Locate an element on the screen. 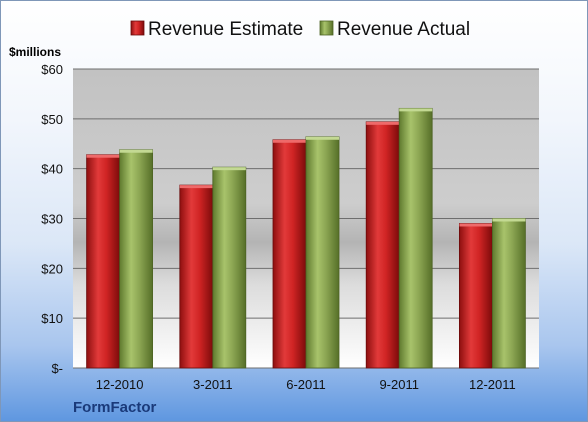  legend-label-estimate: Revenue Estimate is located at coordinates (225, 29).